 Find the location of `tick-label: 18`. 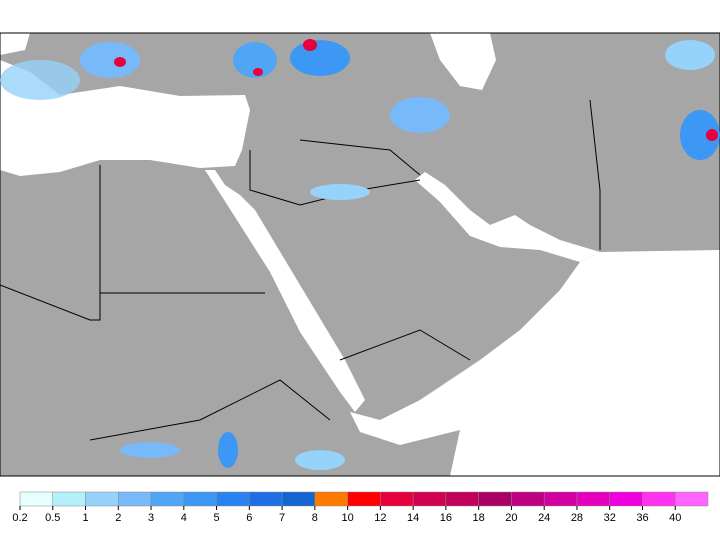

tick-label: 18 is located at coordinates (479, 518).